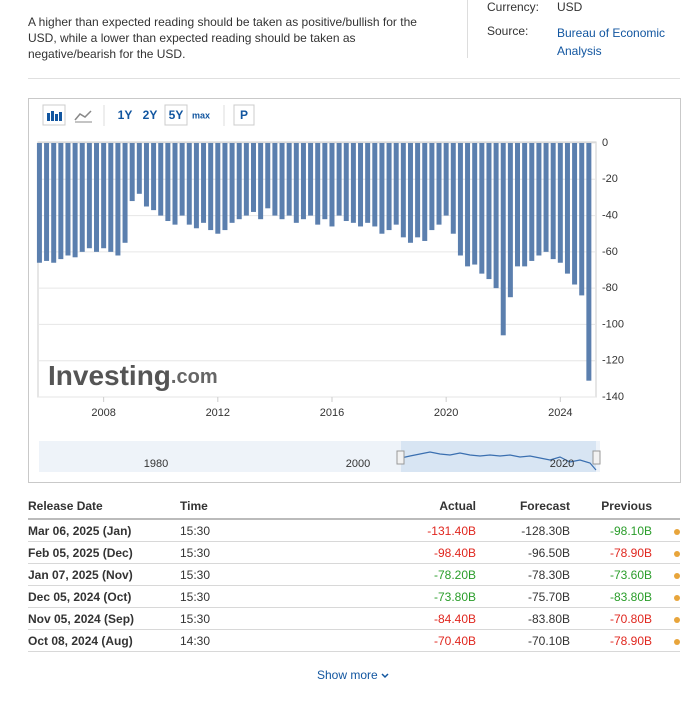 This screenshot has height=716, width=696. What do you see at coordinates (403, 596) in the screenshot?
I see `table-cell: -73.80B` at bounding box center [403, 596].